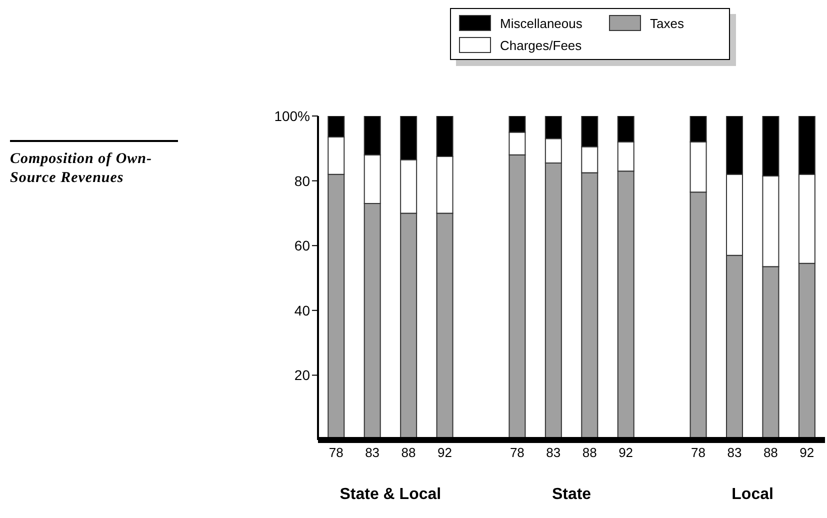  What do you see at coordinates (390, 495) in the screenshot?
I see `text: State & Local` at bounding box center [390, 495].